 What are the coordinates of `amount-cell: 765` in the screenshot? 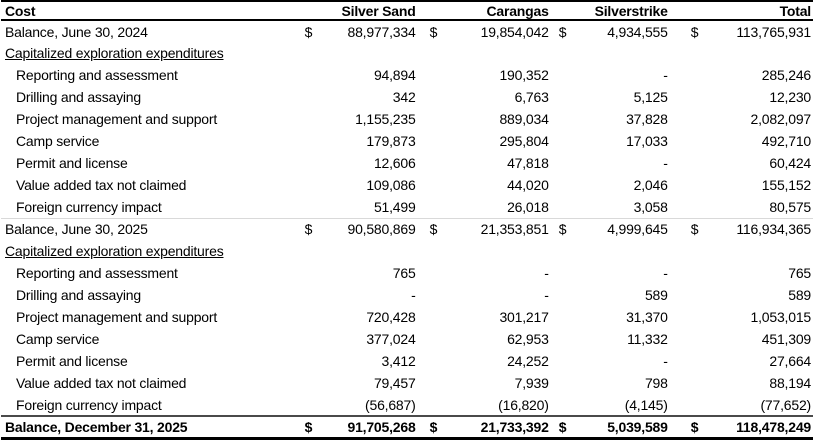 It's located at (799, 273).